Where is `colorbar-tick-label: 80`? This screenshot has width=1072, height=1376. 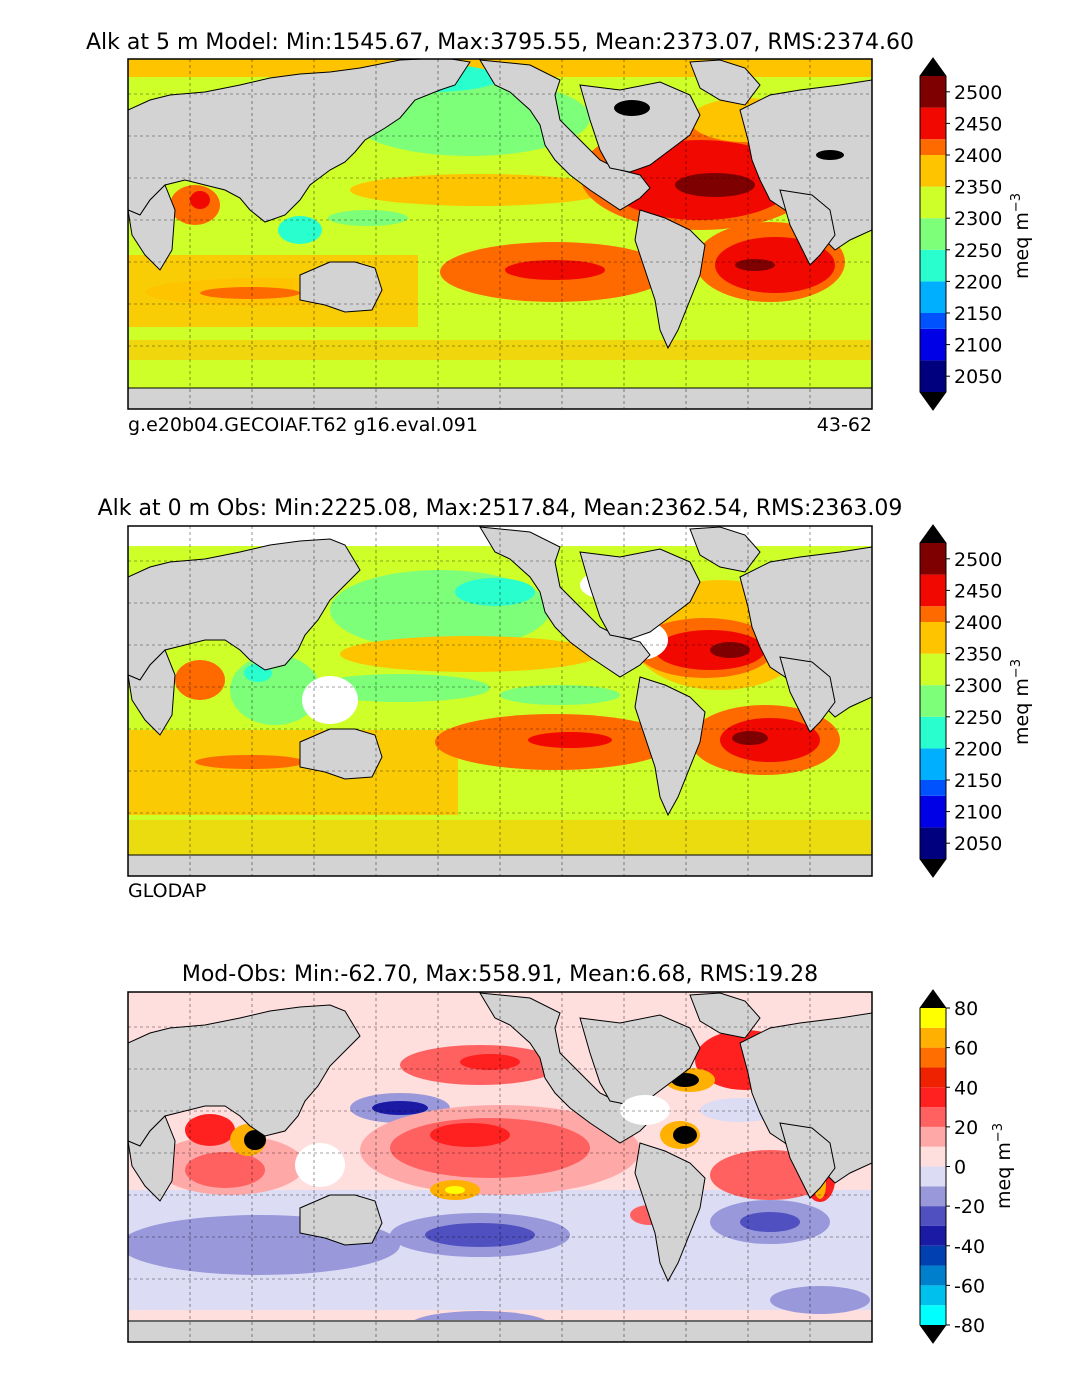 colorbar-tick-label: 80 is located at coordinates (966, 1009).